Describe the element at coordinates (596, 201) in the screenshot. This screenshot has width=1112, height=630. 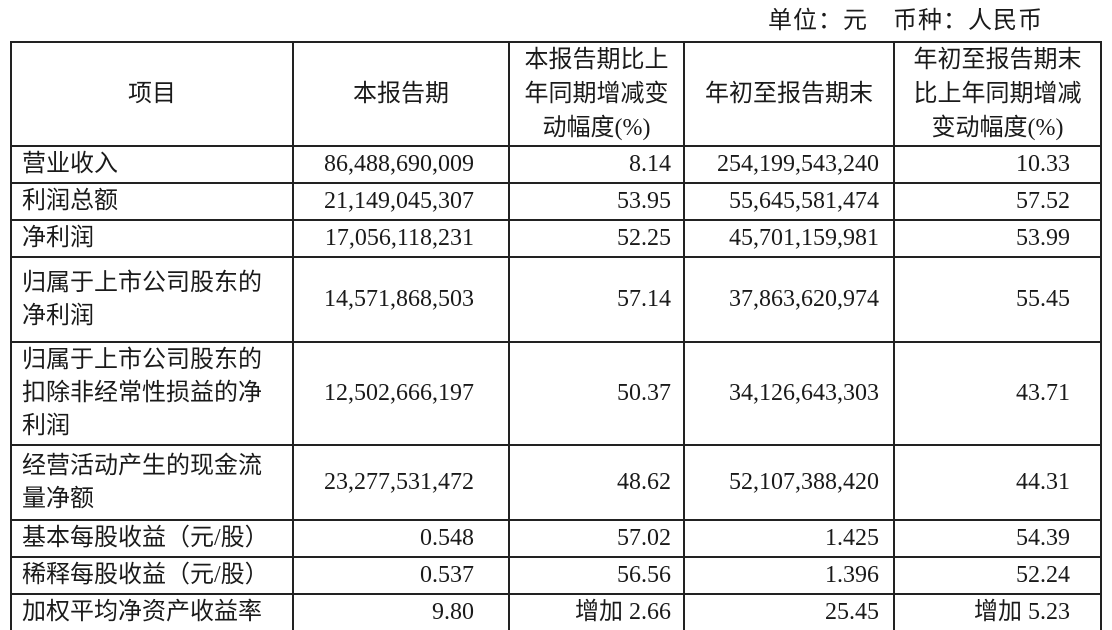
I see `current-change-value: 53.95` at that location.